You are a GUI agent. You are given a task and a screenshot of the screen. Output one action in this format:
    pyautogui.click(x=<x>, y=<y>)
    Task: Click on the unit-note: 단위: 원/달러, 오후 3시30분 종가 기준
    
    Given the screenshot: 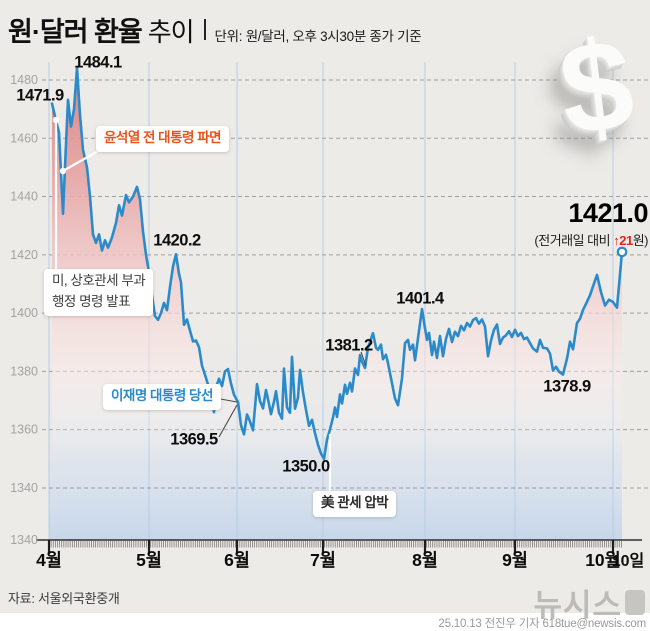 What is the action you would take?
    pyautogui.click(x=318, y=36)
    